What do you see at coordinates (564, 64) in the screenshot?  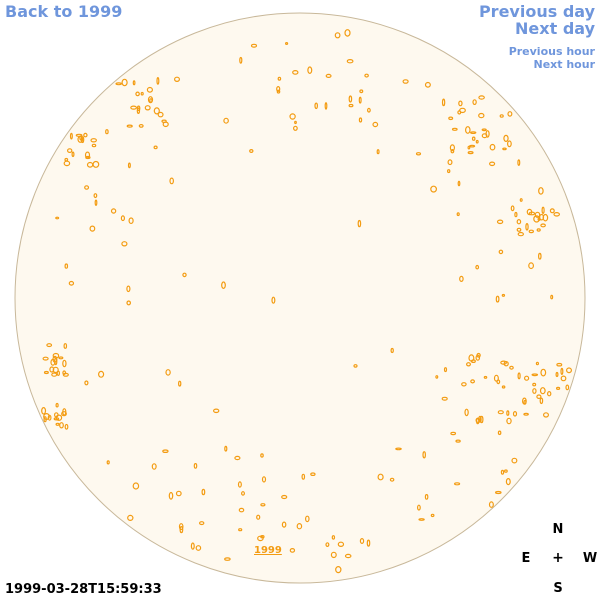 I see `next-hour-link: Next hour` at bounding box center [564, 64].